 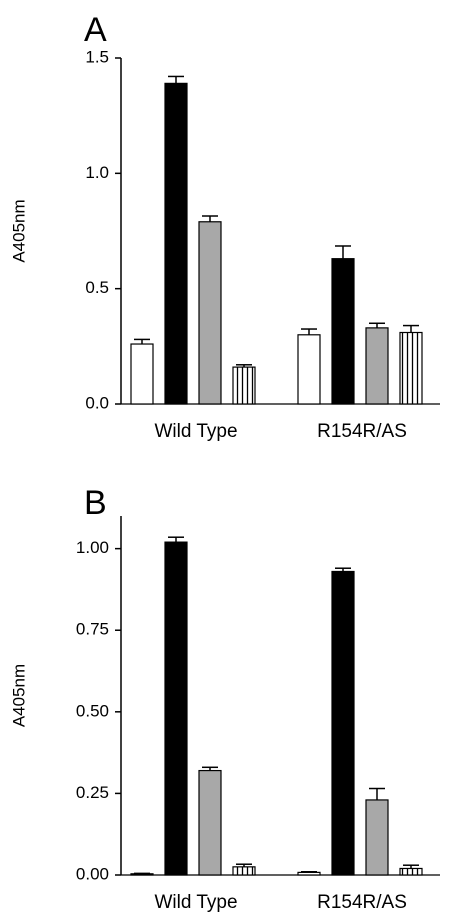 I want to click on panel-letter: A, so click(x=95, y=30).